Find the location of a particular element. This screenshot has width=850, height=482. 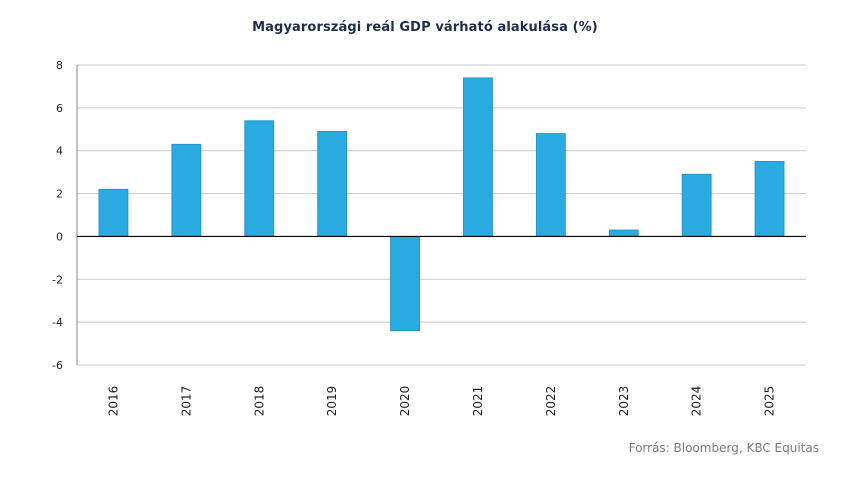

y-tick-label: 6 is located at coordinates (59, 108).